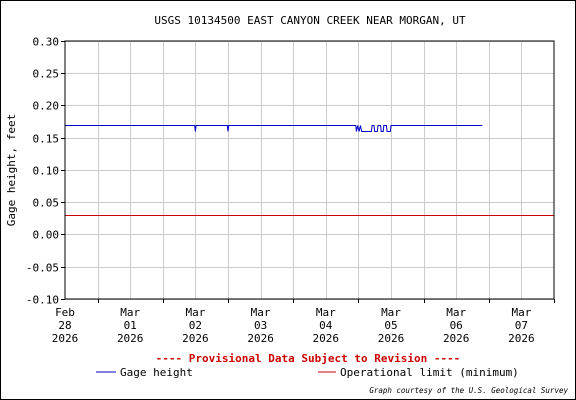 The height and width of the screenshot is (400, 576). I want to click on series-line-gage-height, so click(274, 128).